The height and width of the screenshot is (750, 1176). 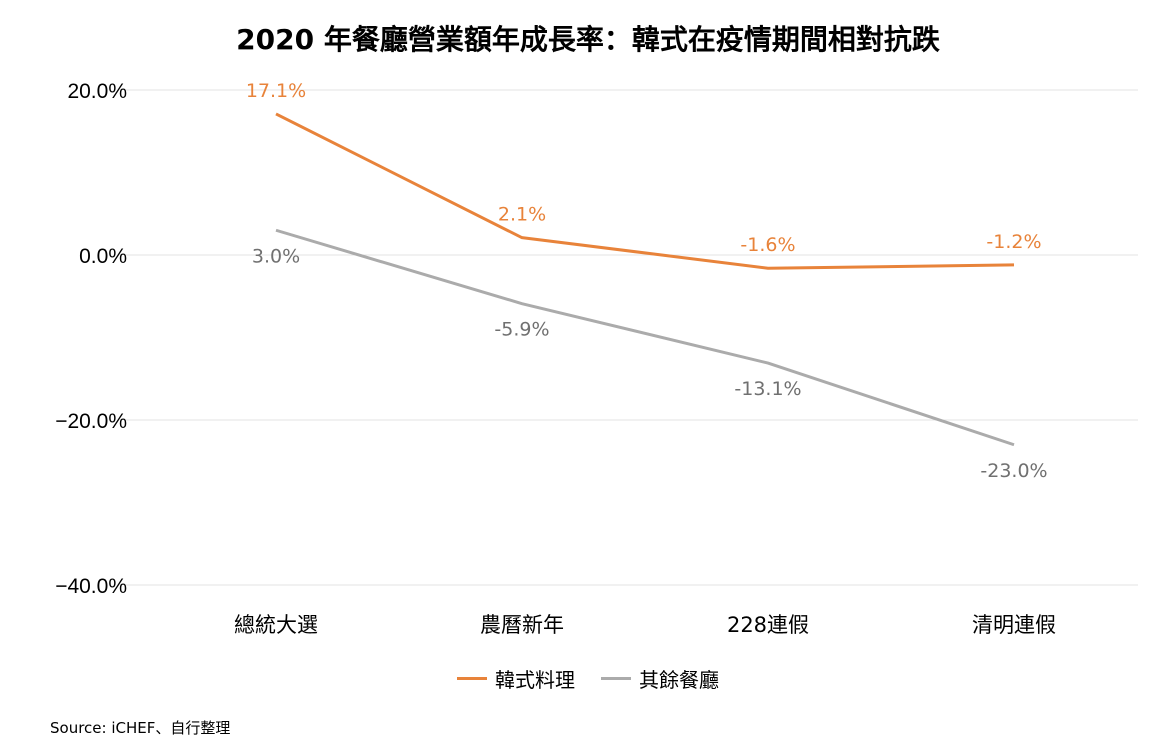 What do you see at coordinates (645, 191) in the screenshot?
I see `series-line-korean` at bounding box center [645, 191].